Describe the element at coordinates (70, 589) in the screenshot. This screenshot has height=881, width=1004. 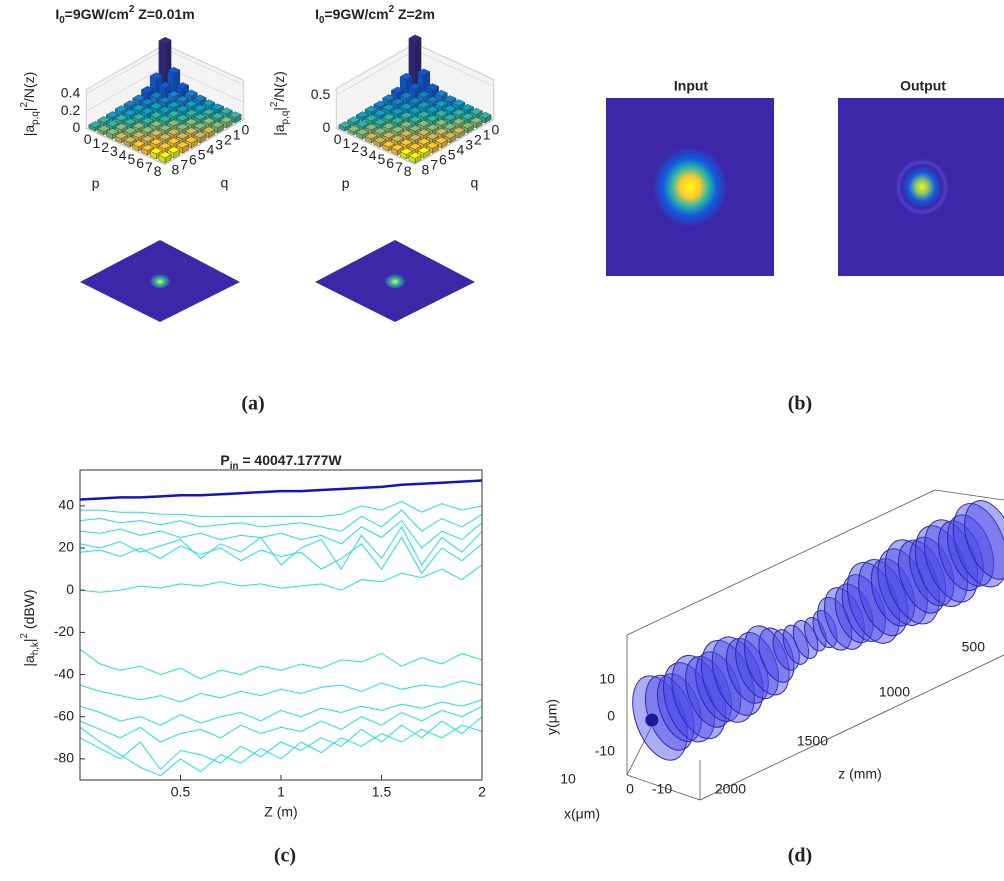
I see `y-tick-label: 0` at that location.